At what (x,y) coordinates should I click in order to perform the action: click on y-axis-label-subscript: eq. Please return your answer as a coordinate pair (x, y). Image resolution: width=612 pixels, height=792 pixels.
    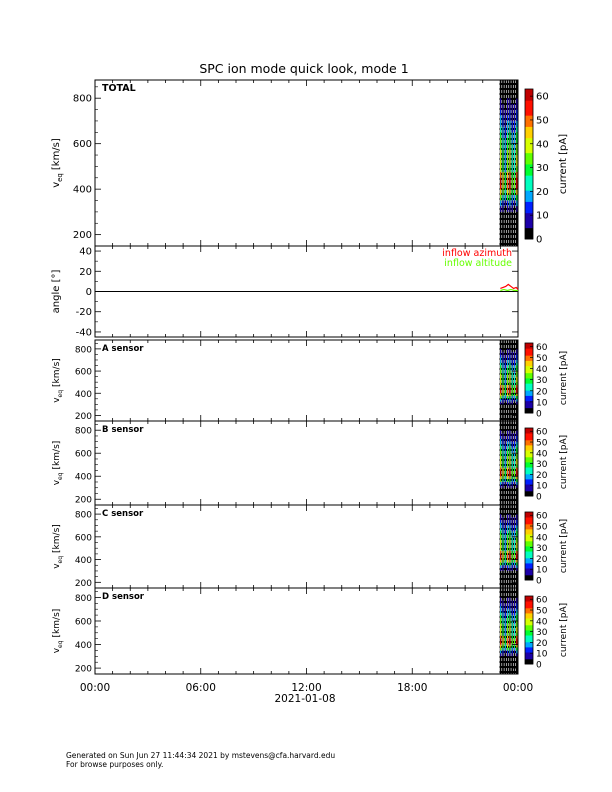
    Looking at the image, I should click on (60, 476).